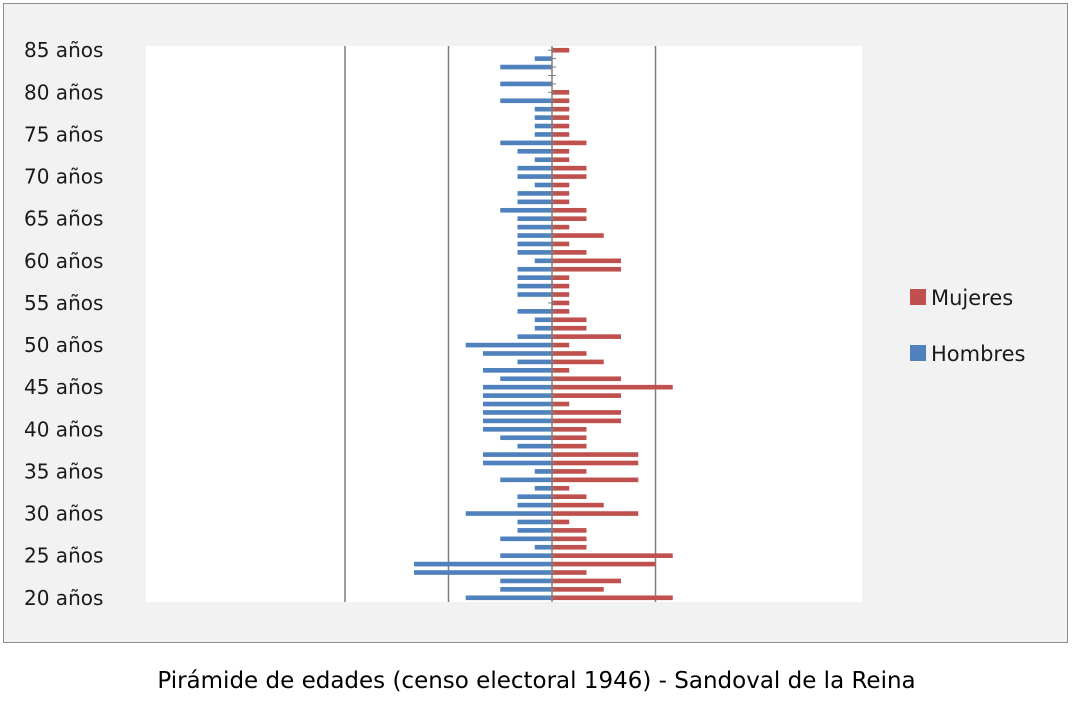  What do you see at coordinates (63, 387) in the screenshot?
I see `y-tick-label: 45 años` at bounding box center [63, 387].